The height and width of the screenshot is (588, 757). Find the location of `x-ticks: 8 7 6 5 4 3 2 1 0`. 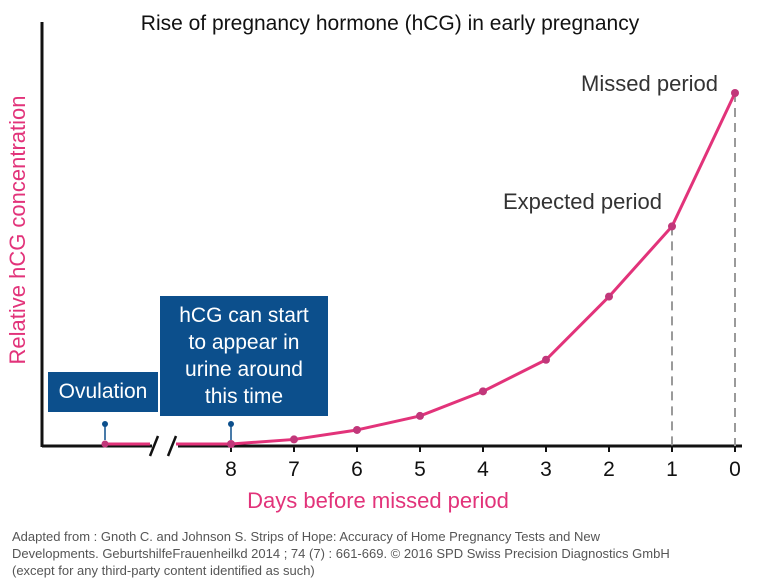

x-ticks: 8 7 6 5 4 3 2 1 0 is located at coordinates (483, 463).